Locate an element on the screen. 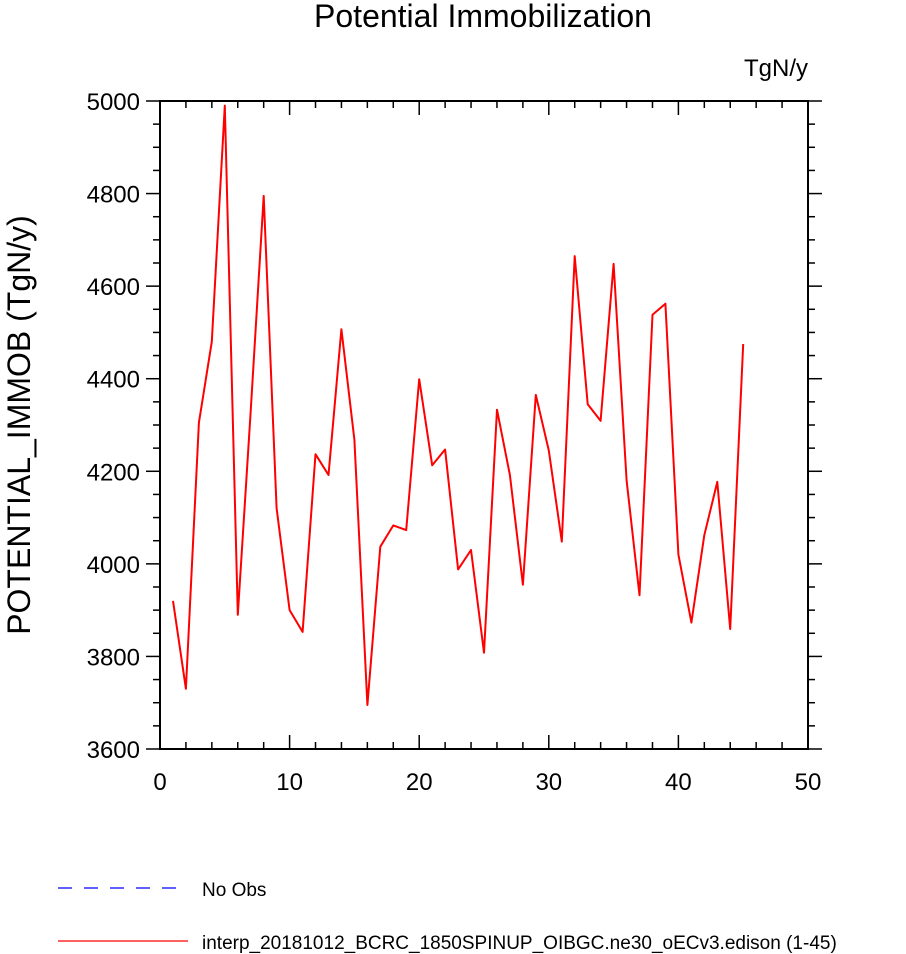 The image size is (906, 954). y-tick-label: 5000 is located at coordinates (113, 102).